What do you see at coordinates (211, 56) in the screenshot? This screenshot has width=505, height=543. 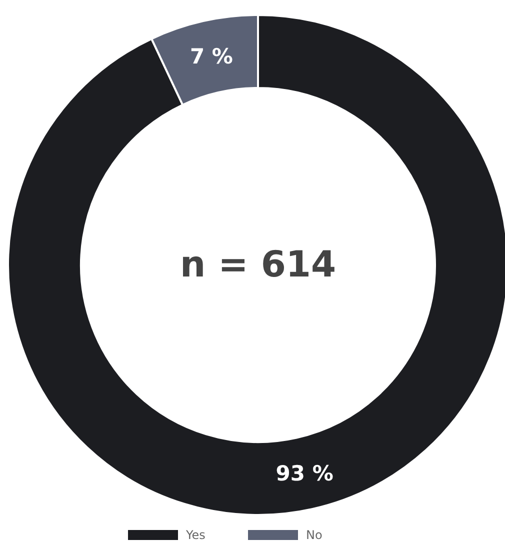 I see `data-label: 7 %` at bounding box center [211, 56].